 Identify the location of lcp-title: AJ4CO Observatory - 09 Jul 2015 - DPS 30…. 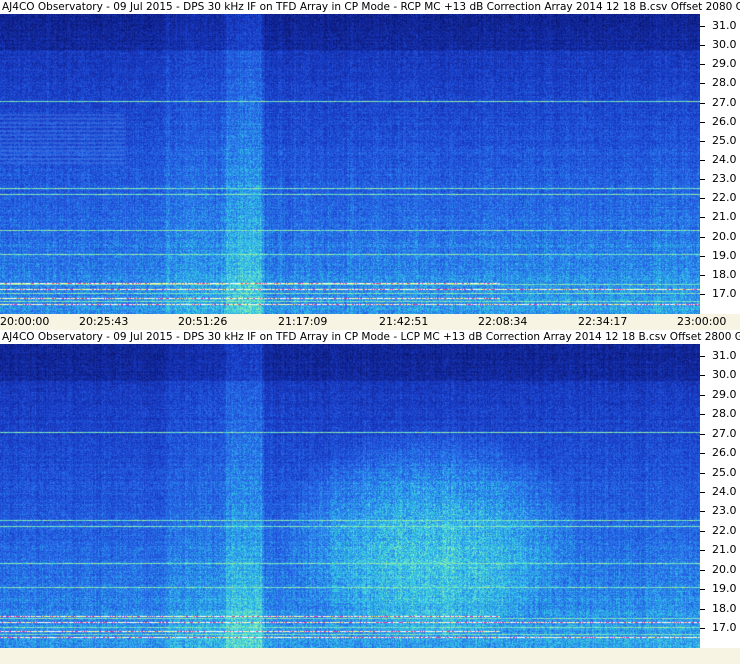
(370, 337).